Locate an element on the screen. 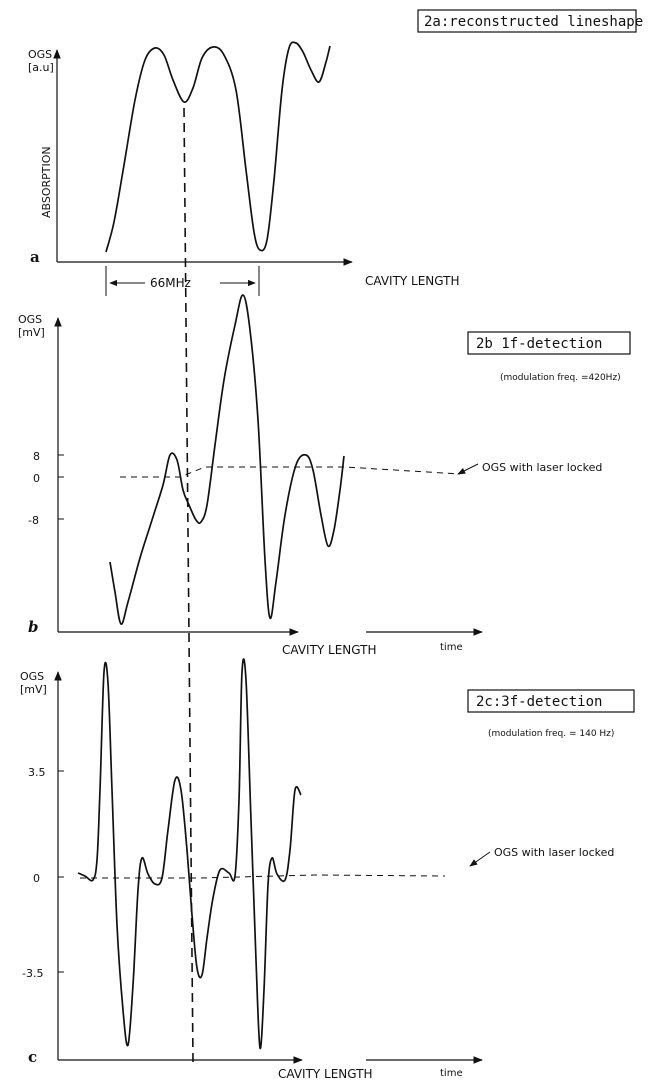 The width and height of the screenshot is (651, 1082). panel-b-ytick-label-neg8: -8 is located at coordinates (33, 520).